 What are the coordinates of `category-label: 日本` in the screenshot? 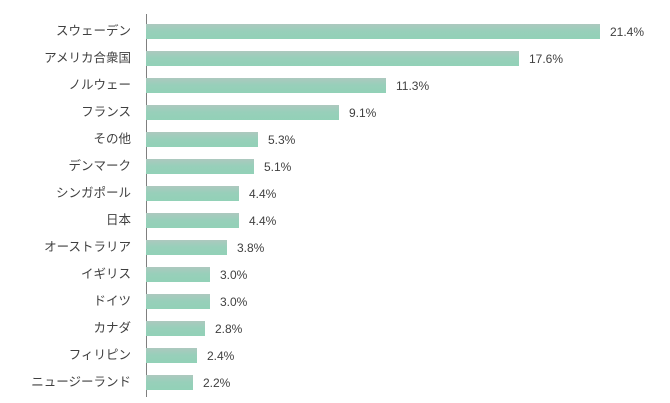 It's located at (118, 220).